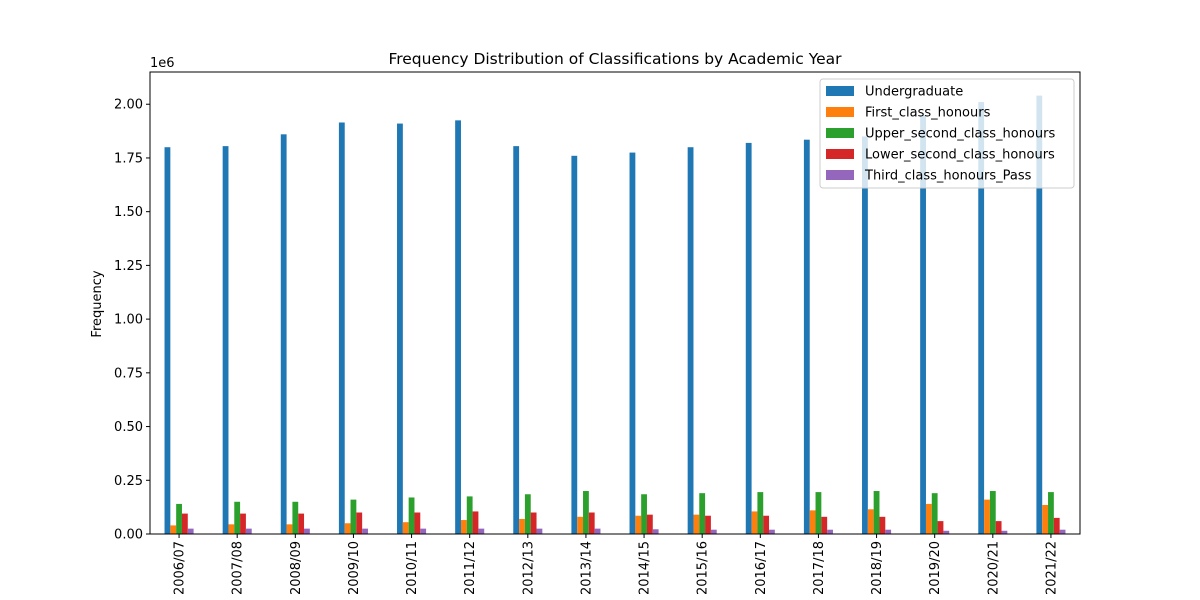 The width and height of the screenshot is (1200, 600). Describe the element at coordinates (128, 427) in the screenshot. I see `y-tick-label-2: 0.50` at that location.